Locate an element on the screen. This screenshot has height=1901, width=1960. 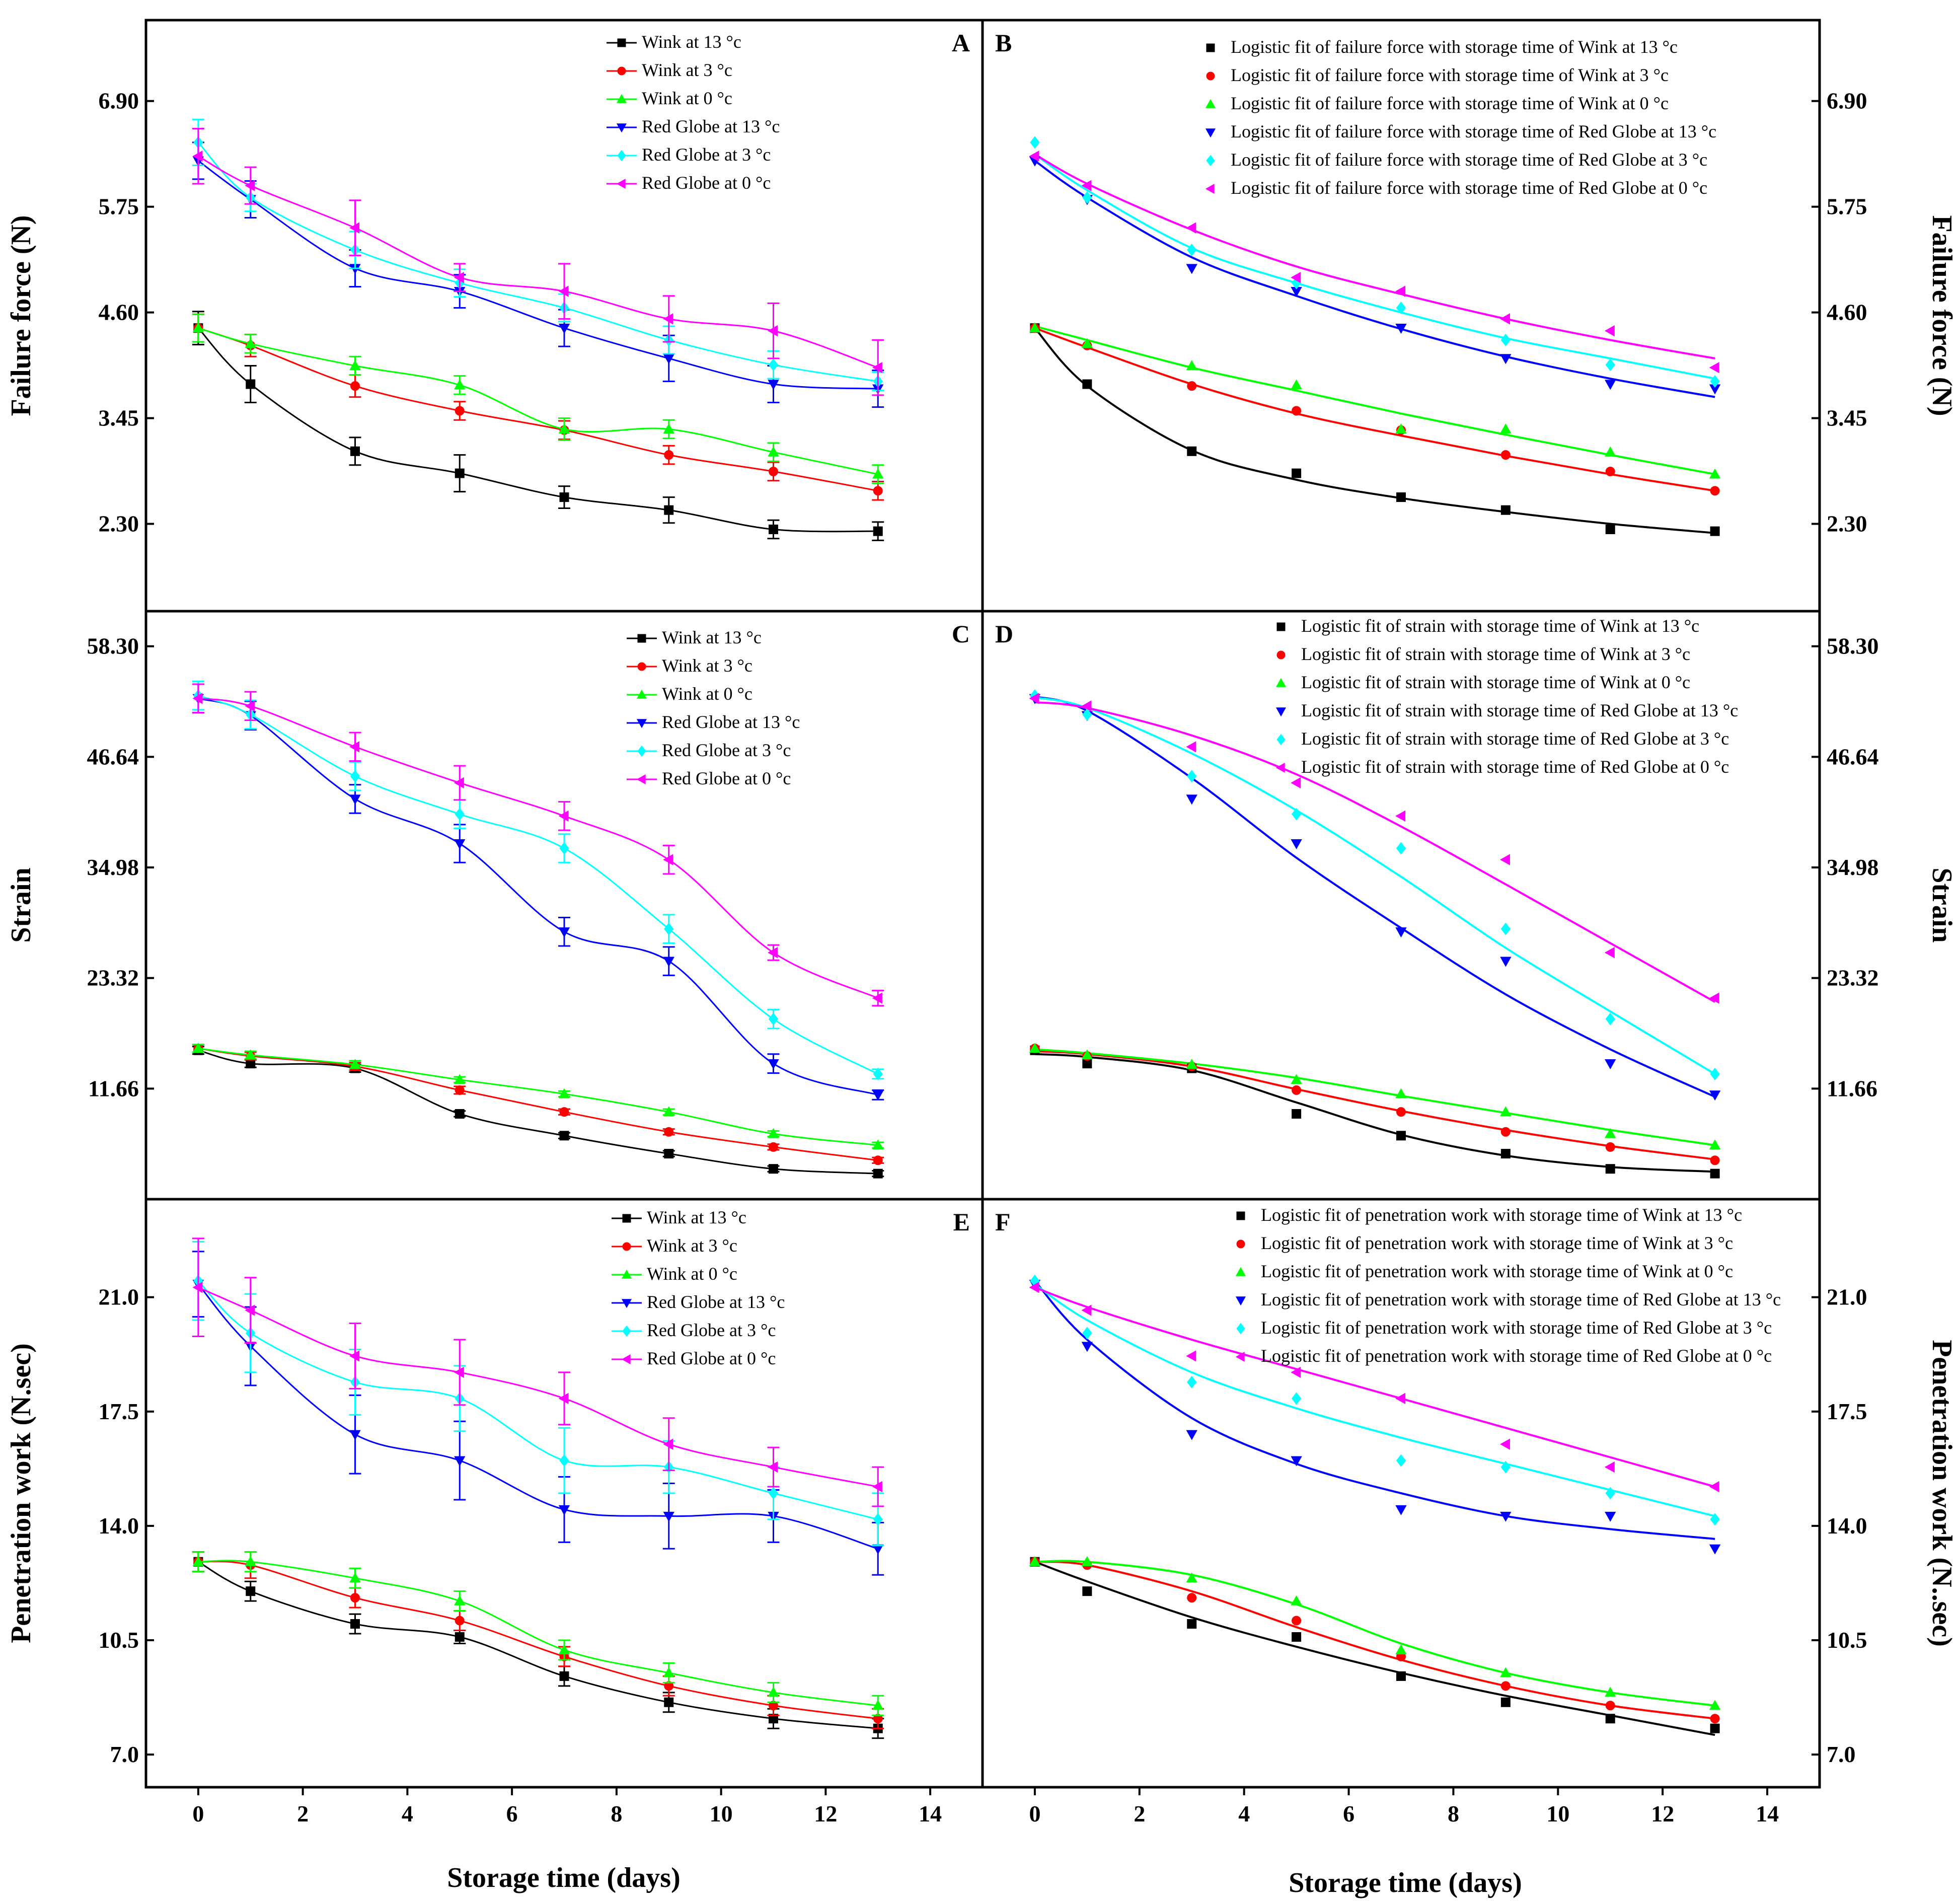
x-axis-title-right: Storage time (days) is located at coordinates (1405, 1882).